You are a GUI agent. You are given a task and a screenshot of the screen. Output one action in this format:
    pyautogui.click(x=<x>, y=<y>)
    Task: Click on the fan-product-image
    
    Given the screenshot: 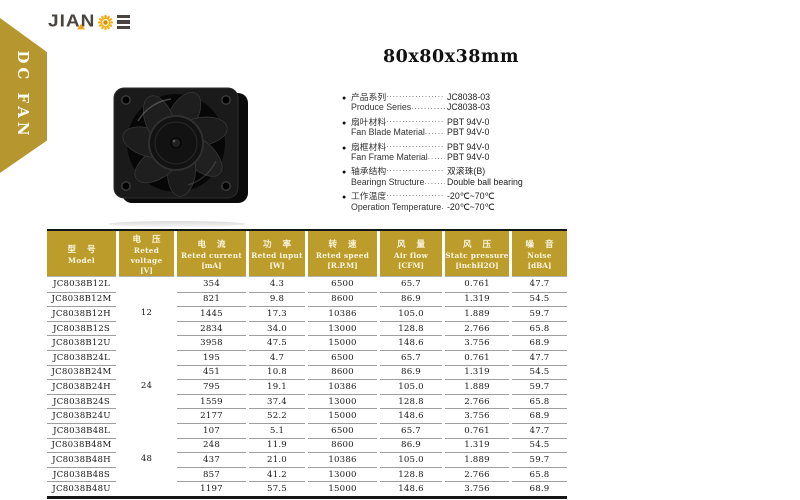 What is the action you would take?
    pyautogui.click(x=181, y=150)
    